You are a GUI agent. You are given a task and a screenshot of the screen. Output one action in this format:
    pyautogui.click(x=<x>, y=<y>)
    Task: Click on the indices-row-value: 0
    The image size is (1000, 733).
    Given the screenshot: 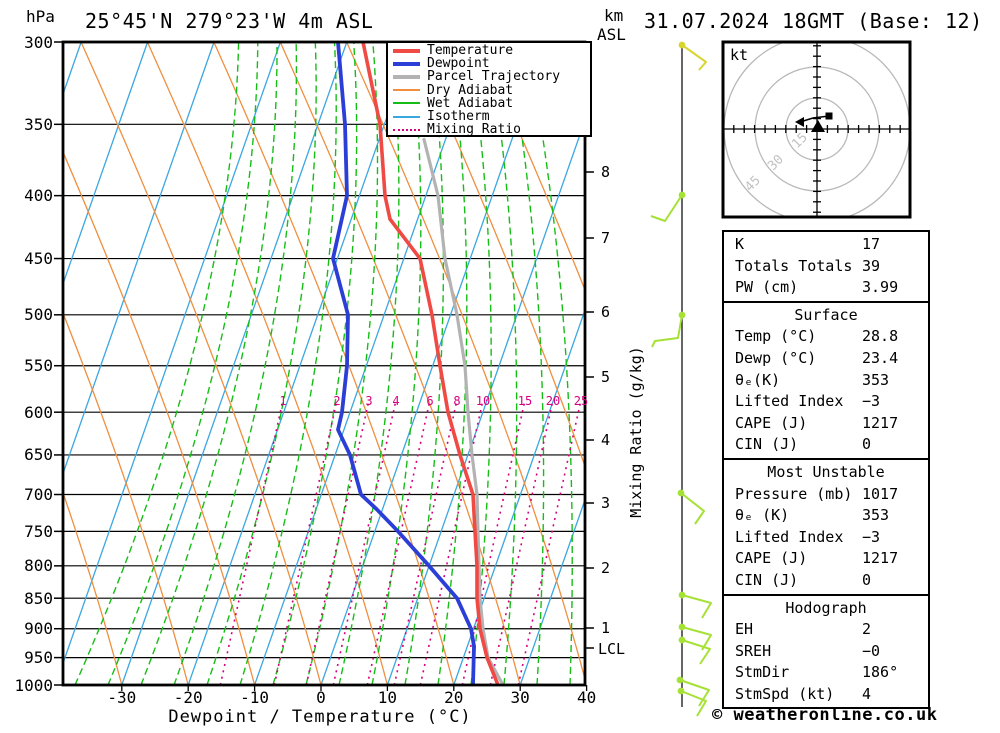 What is the action you would take?
    pyautogui.click(x=867, y=579)
    